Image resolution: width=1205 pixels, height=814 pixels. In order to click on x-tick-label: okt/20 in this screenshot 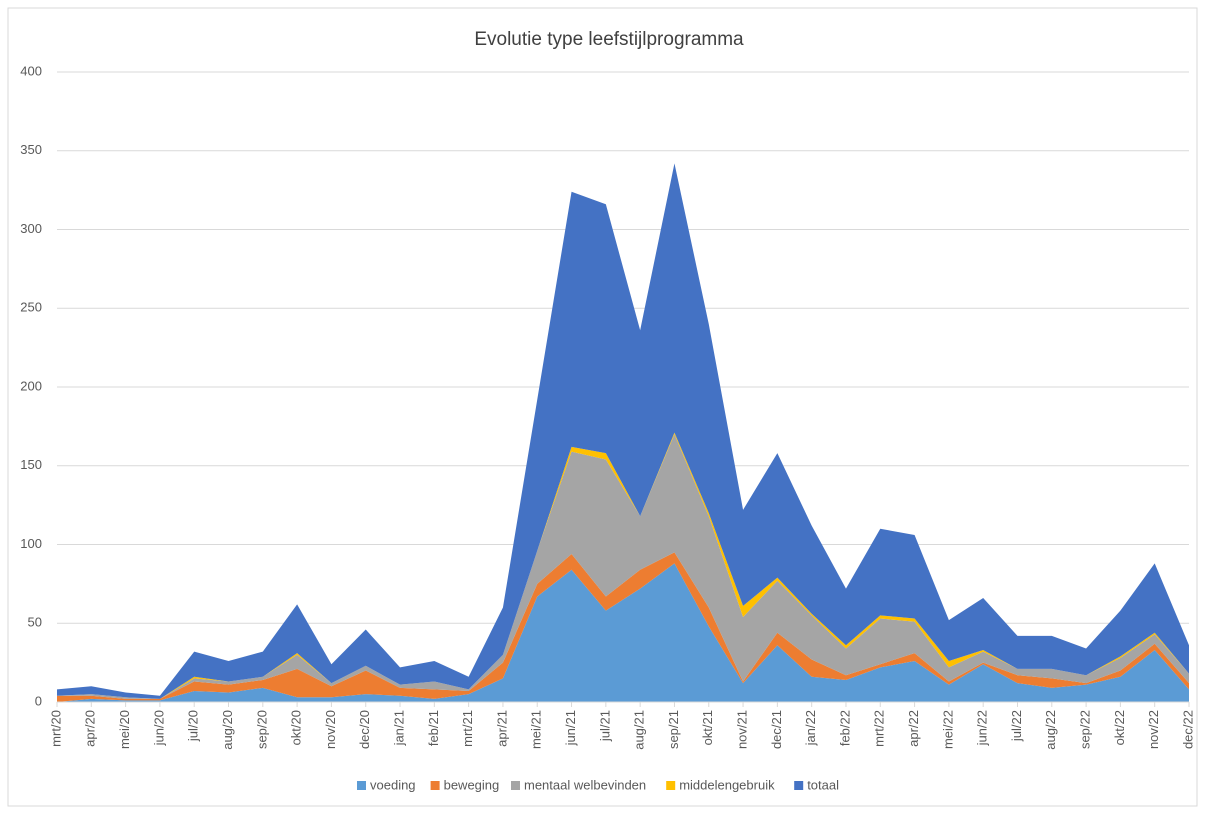, I will do `click(296, 727)`.